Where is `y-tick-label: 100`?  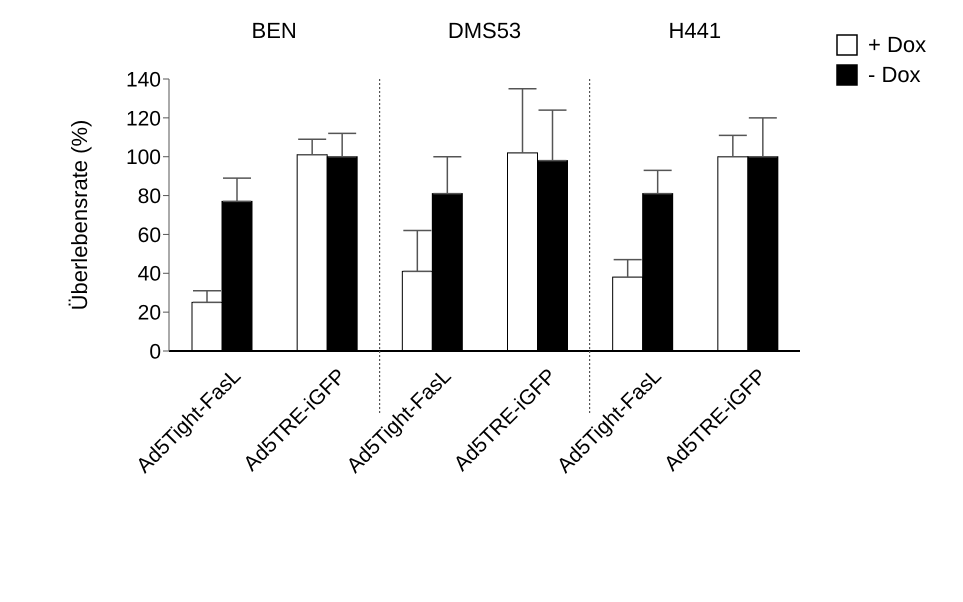 y-tick-label: 100 is located at coordinates (143, 158).